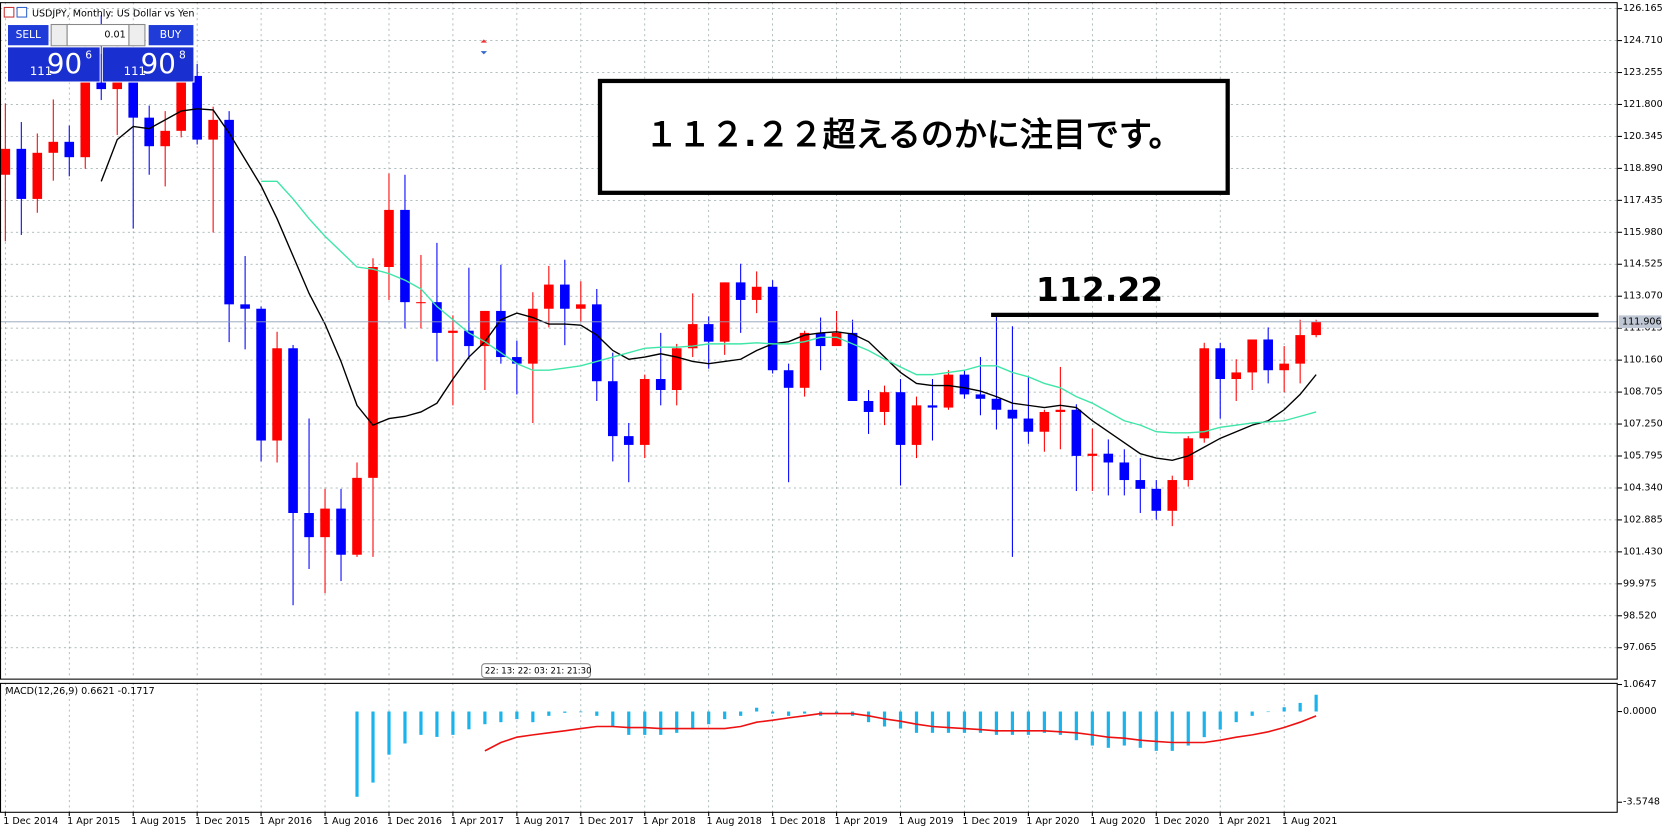 The width and height of the screenshot is (1671, 832). I want to click on macd-label: MACD(12,26,9) 0.6621 -0.1717, so click(79, 691).